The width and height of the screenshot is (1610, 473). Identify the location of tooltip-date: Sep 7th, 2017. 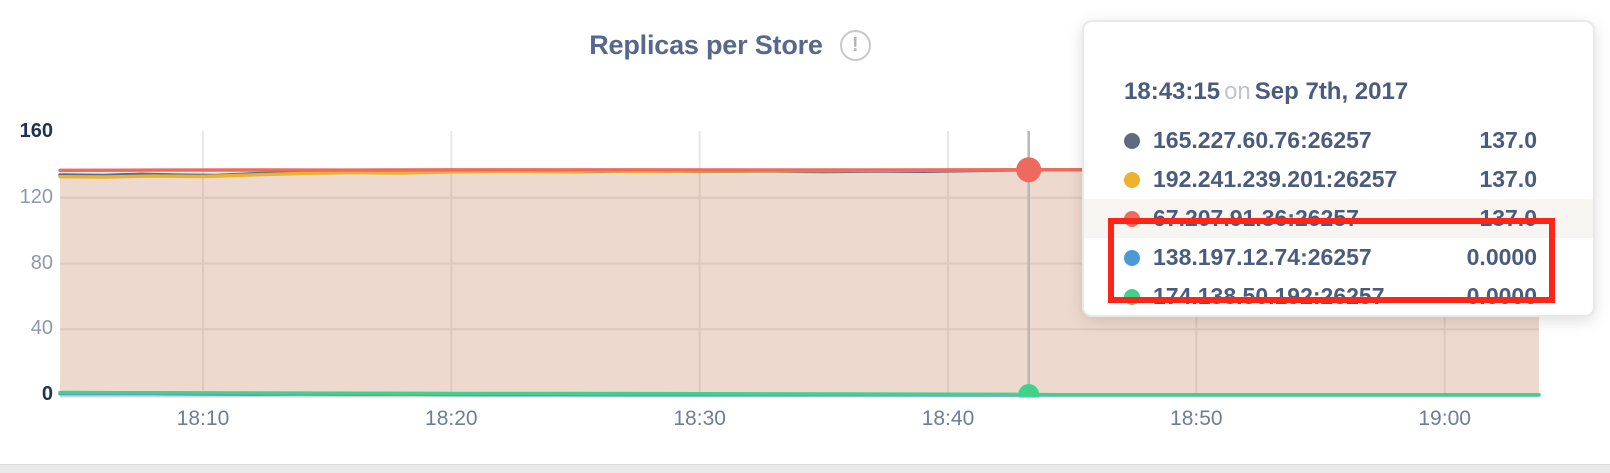
(1331, 91).